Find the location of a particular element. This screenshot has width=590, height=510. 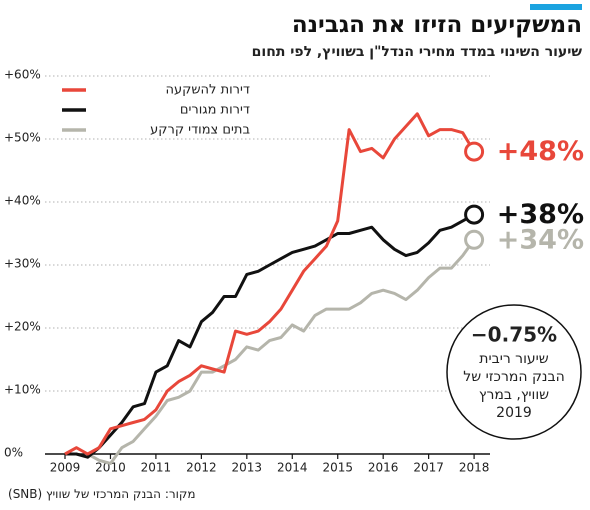

x-tick-label: 2014 is located at coordinates (292, 468).